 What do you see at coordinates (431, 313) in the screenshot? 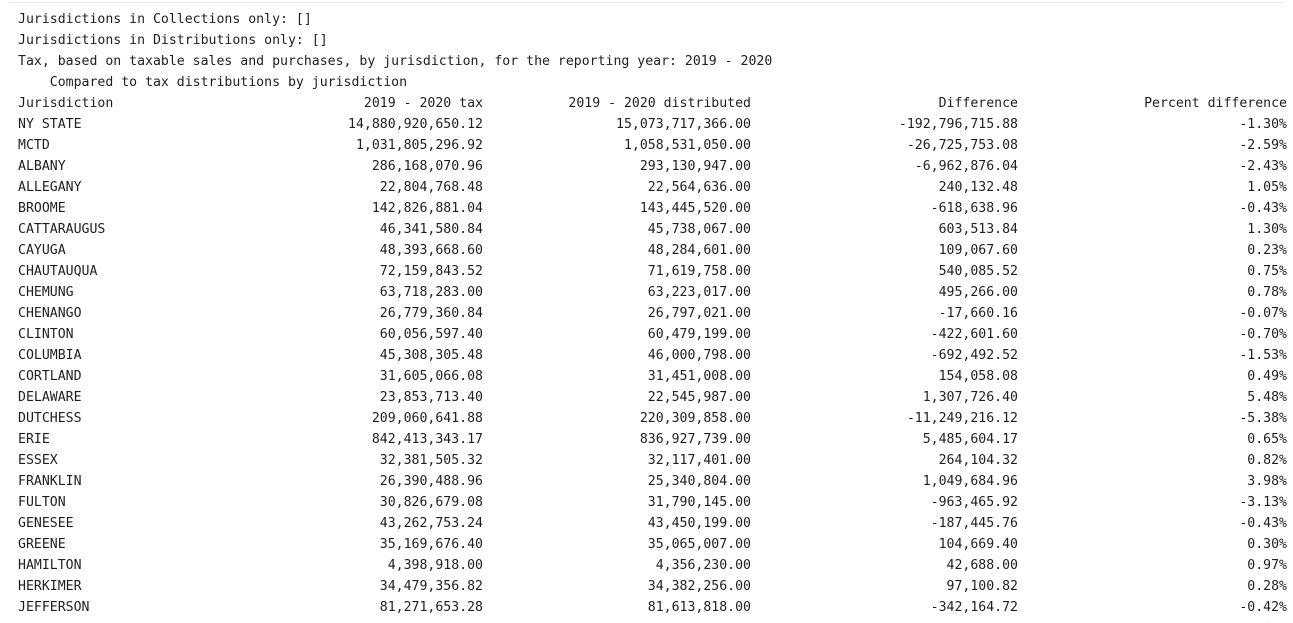
I see `cell-tax: 26,779,360.84` at bounding box center [431, 313].